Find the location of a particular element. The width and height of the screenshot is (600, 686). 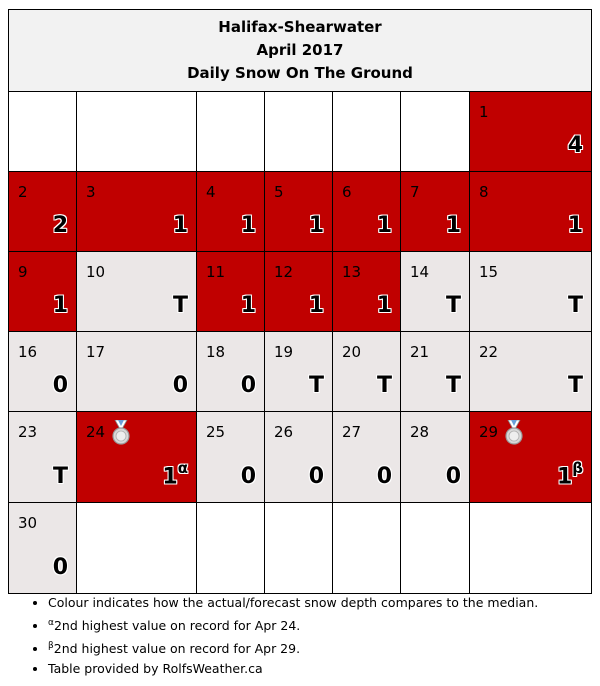

day-number: 23 is located at coordinates (28, 432).